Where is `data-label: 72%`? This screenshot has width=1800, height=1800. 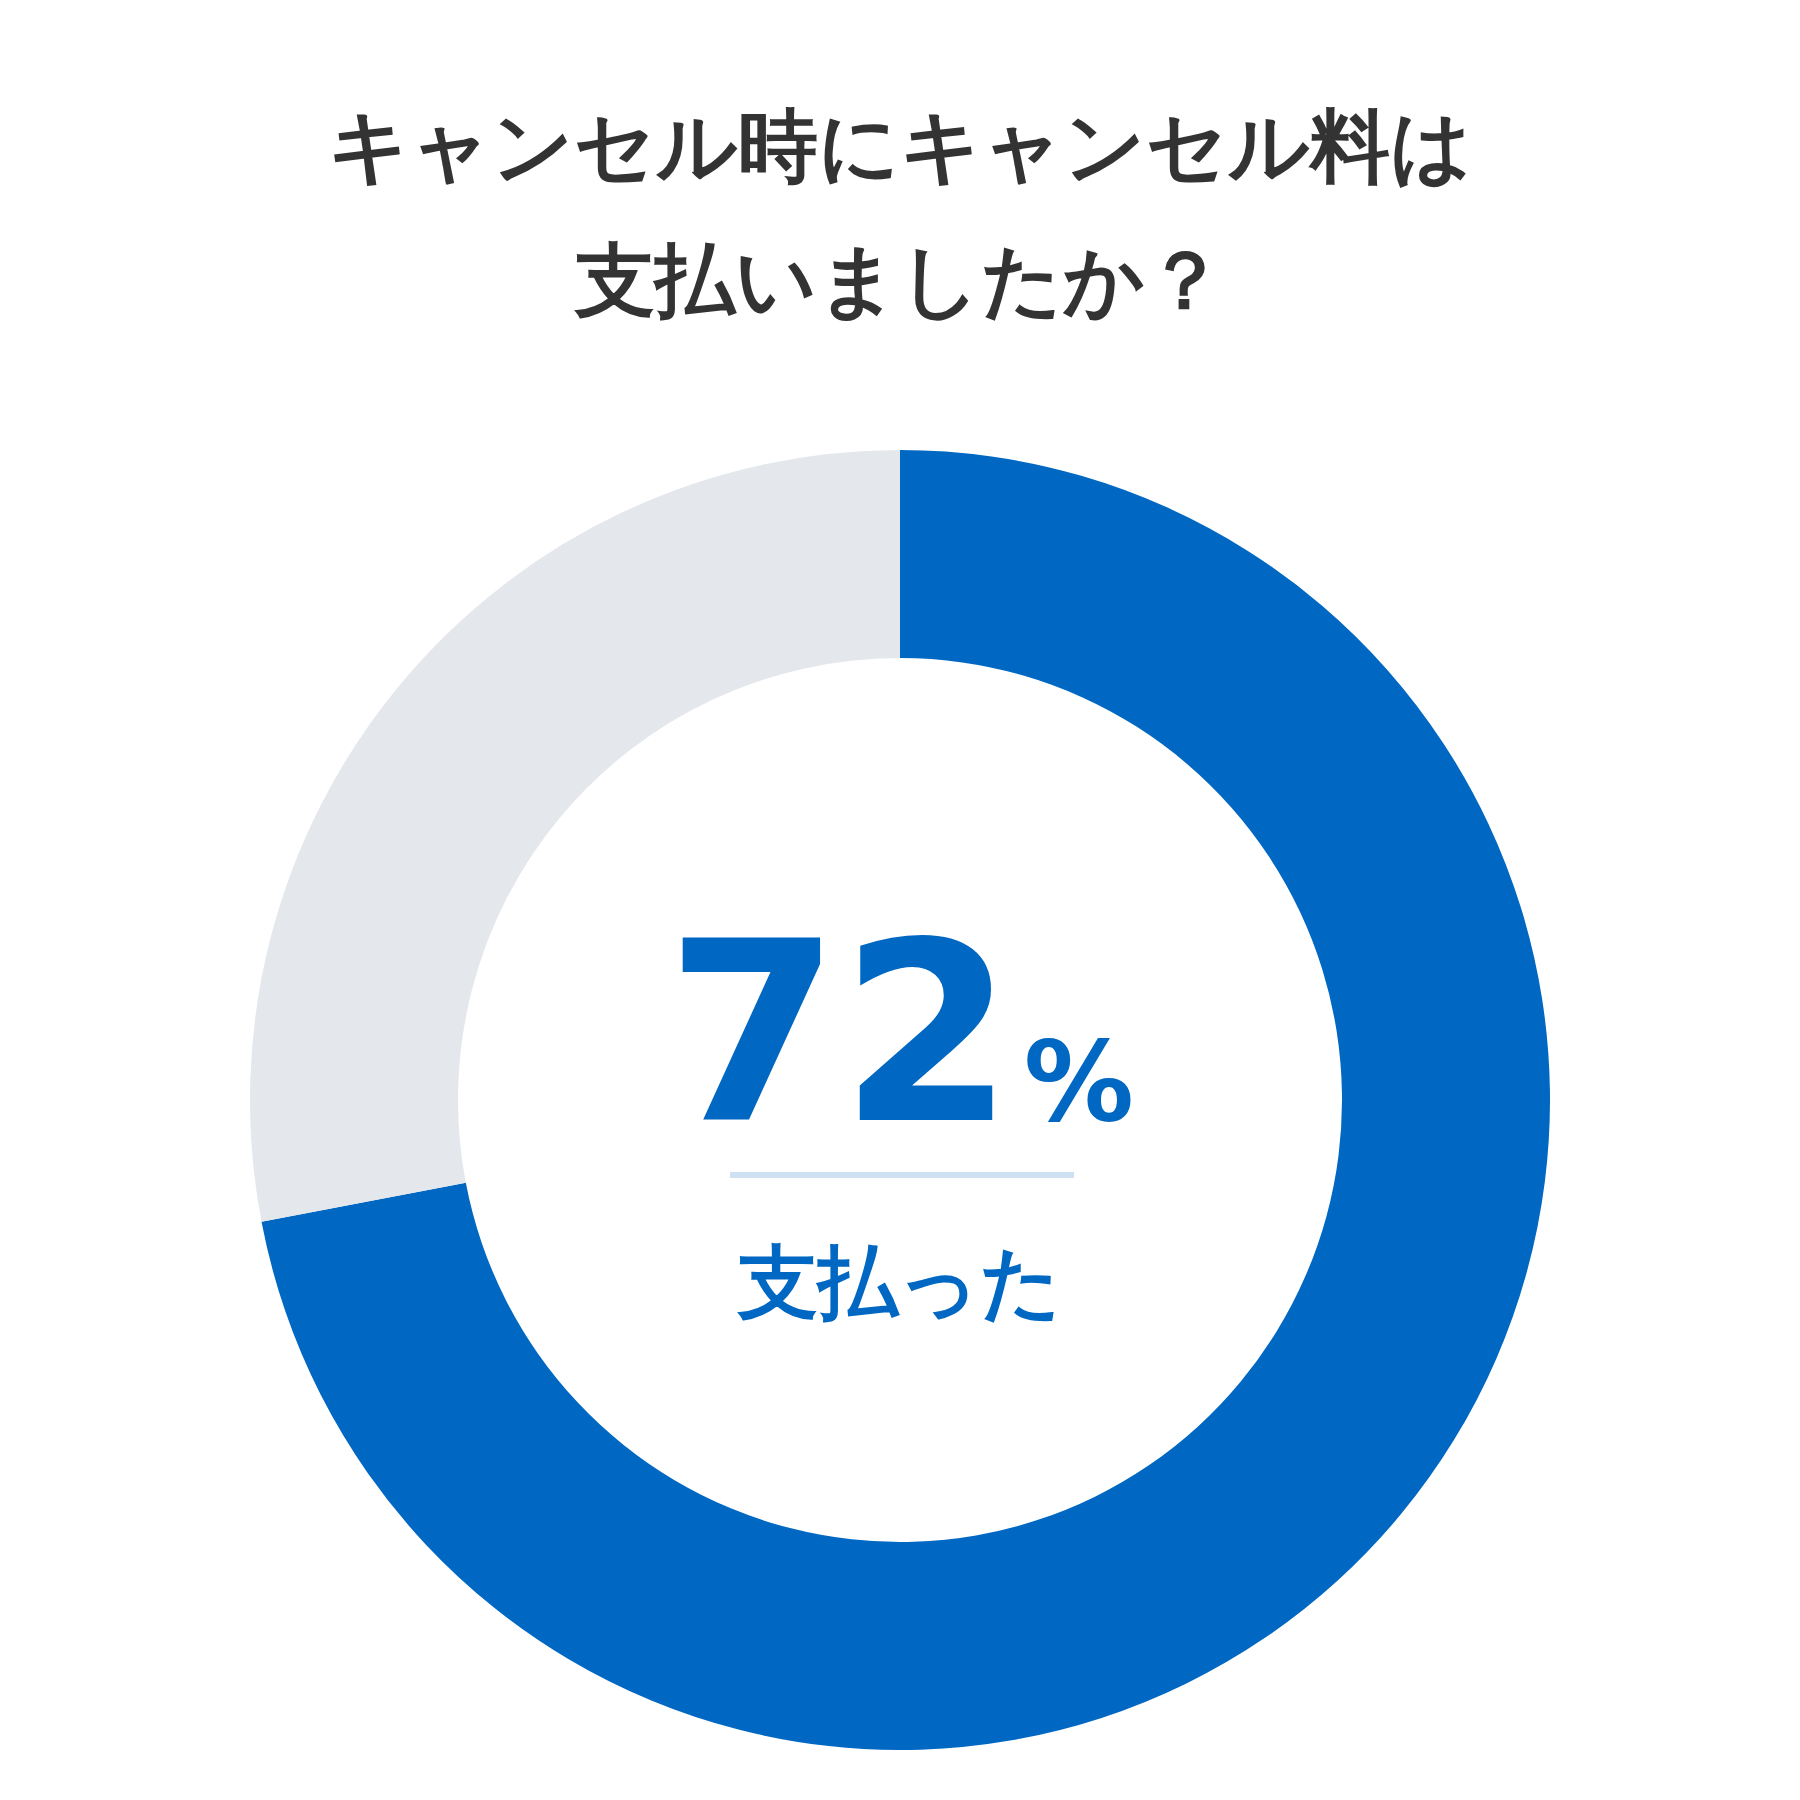
data-label: 72% is located at coordinates (900, 1033).